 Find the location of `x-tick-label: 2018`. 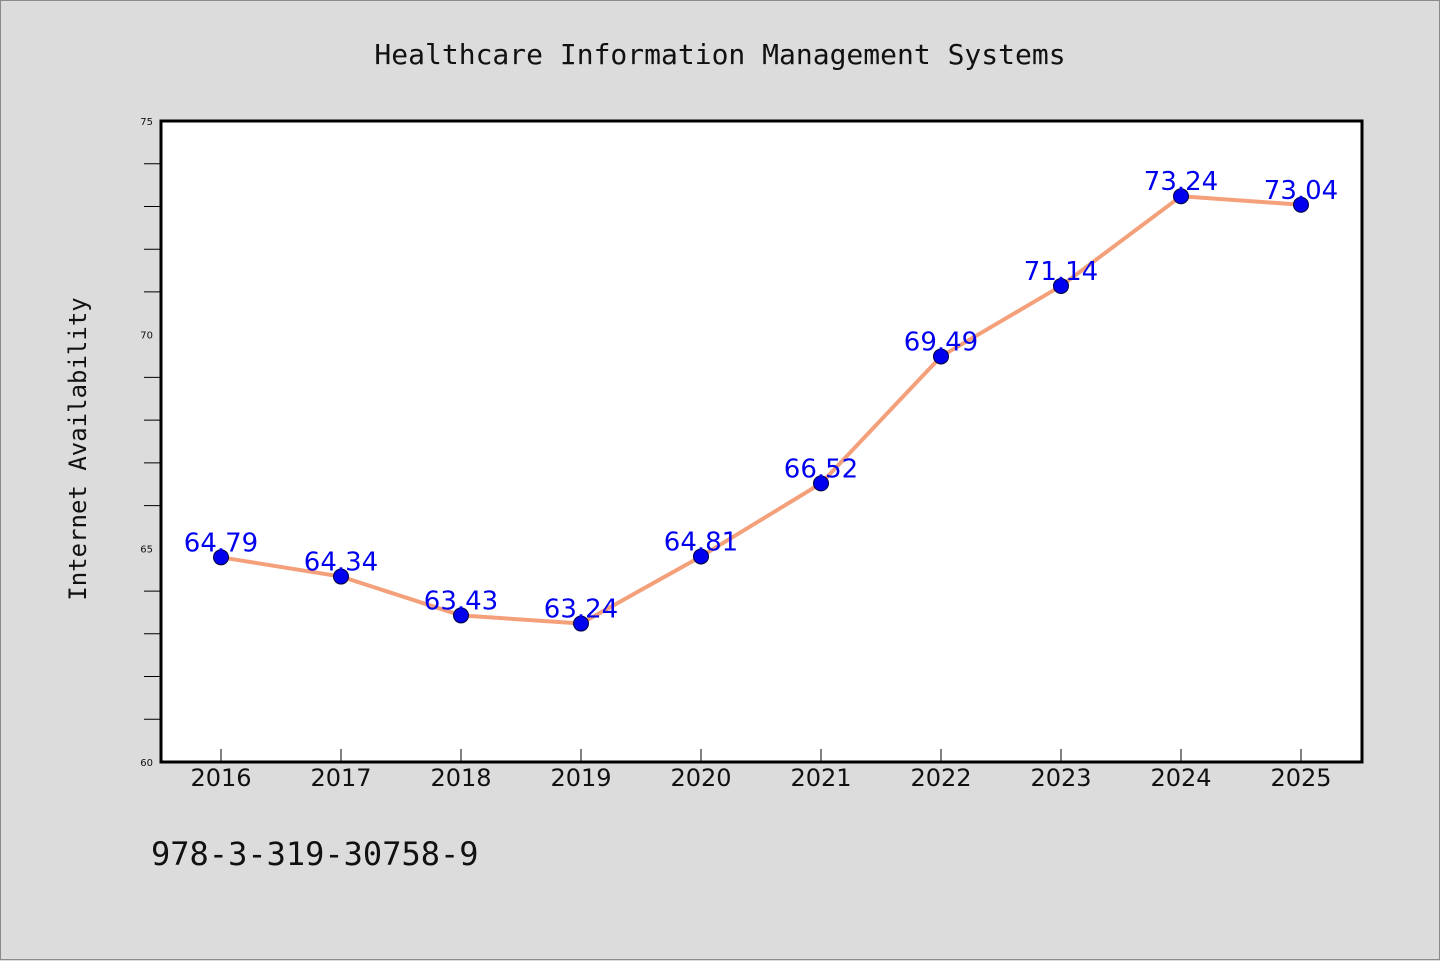

x-tick-label: 2018 is located at coordinates (460, 778).